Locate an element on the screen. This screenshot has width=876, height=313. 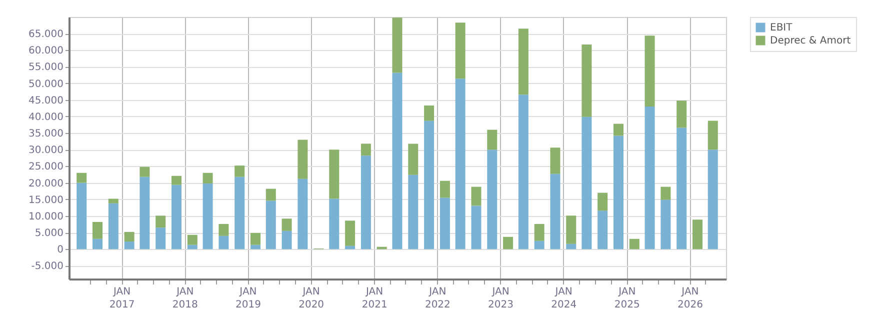
legend-label: EBIT is located at coordinates (782, 28).